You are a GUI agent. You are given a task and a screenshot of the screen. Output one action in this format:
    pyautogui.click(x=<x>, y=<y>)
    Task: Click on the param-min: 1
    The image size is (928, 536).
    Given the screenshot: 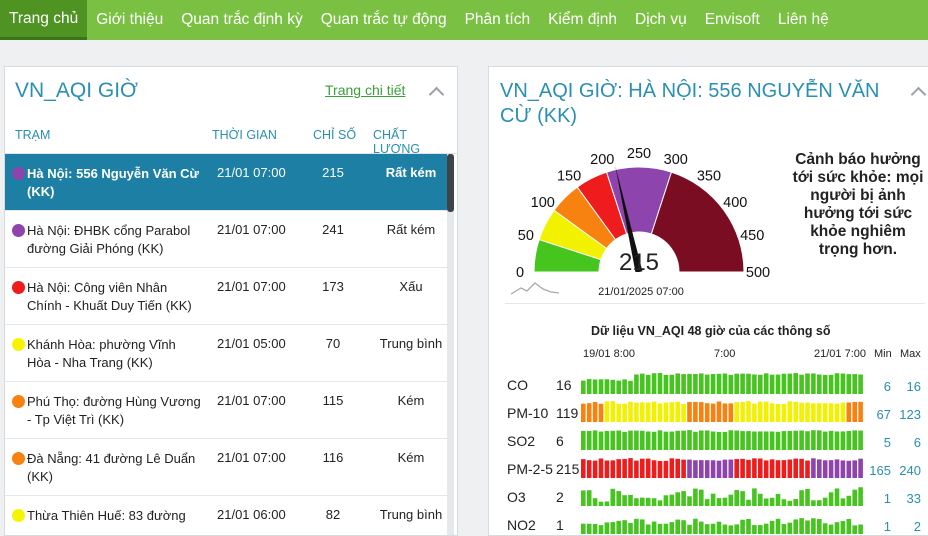 What is the action you would take?
    pyautogui.click(x=887, y=526)
    